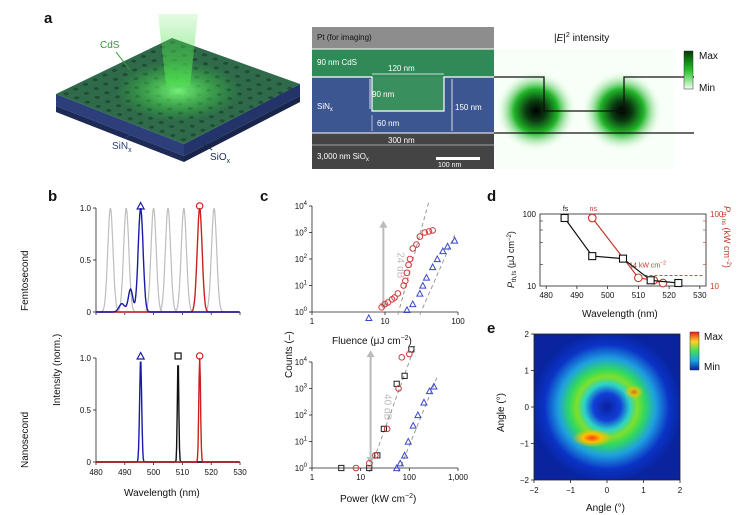 This screenshot has height=515, width=756. Describe the element at coordinates (388, 123) in the screenshot. I see `width-60-label: 60 nm` at that location.